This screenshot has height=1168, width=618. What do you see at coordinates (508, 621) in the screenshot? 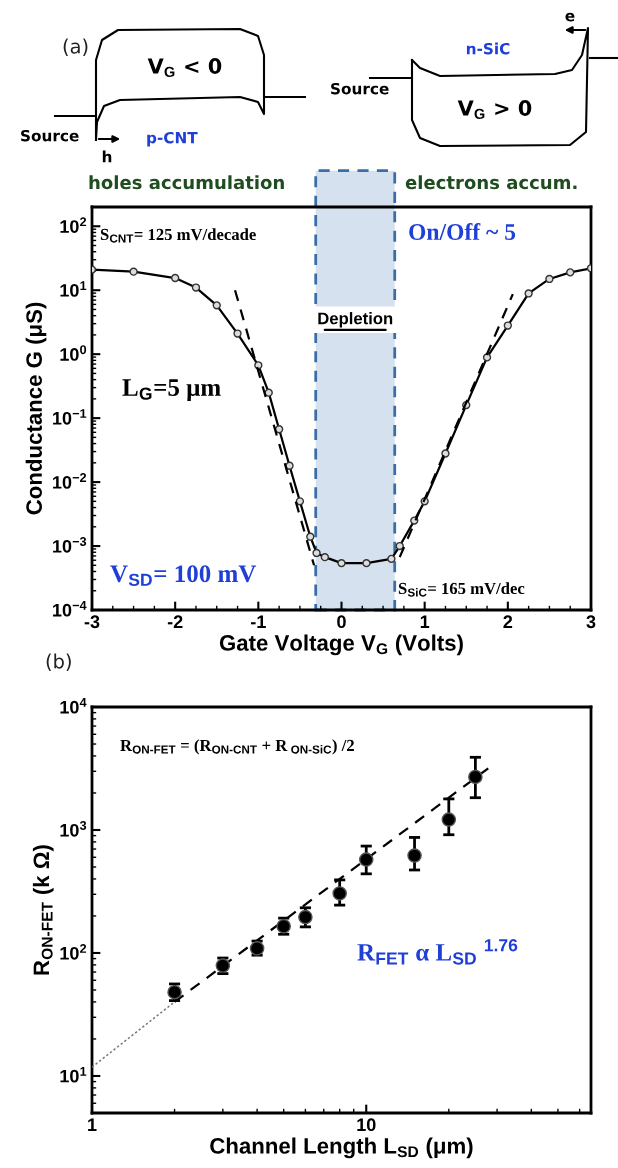
I see `x-tick-label: 2` at bounding box center [508, 621].